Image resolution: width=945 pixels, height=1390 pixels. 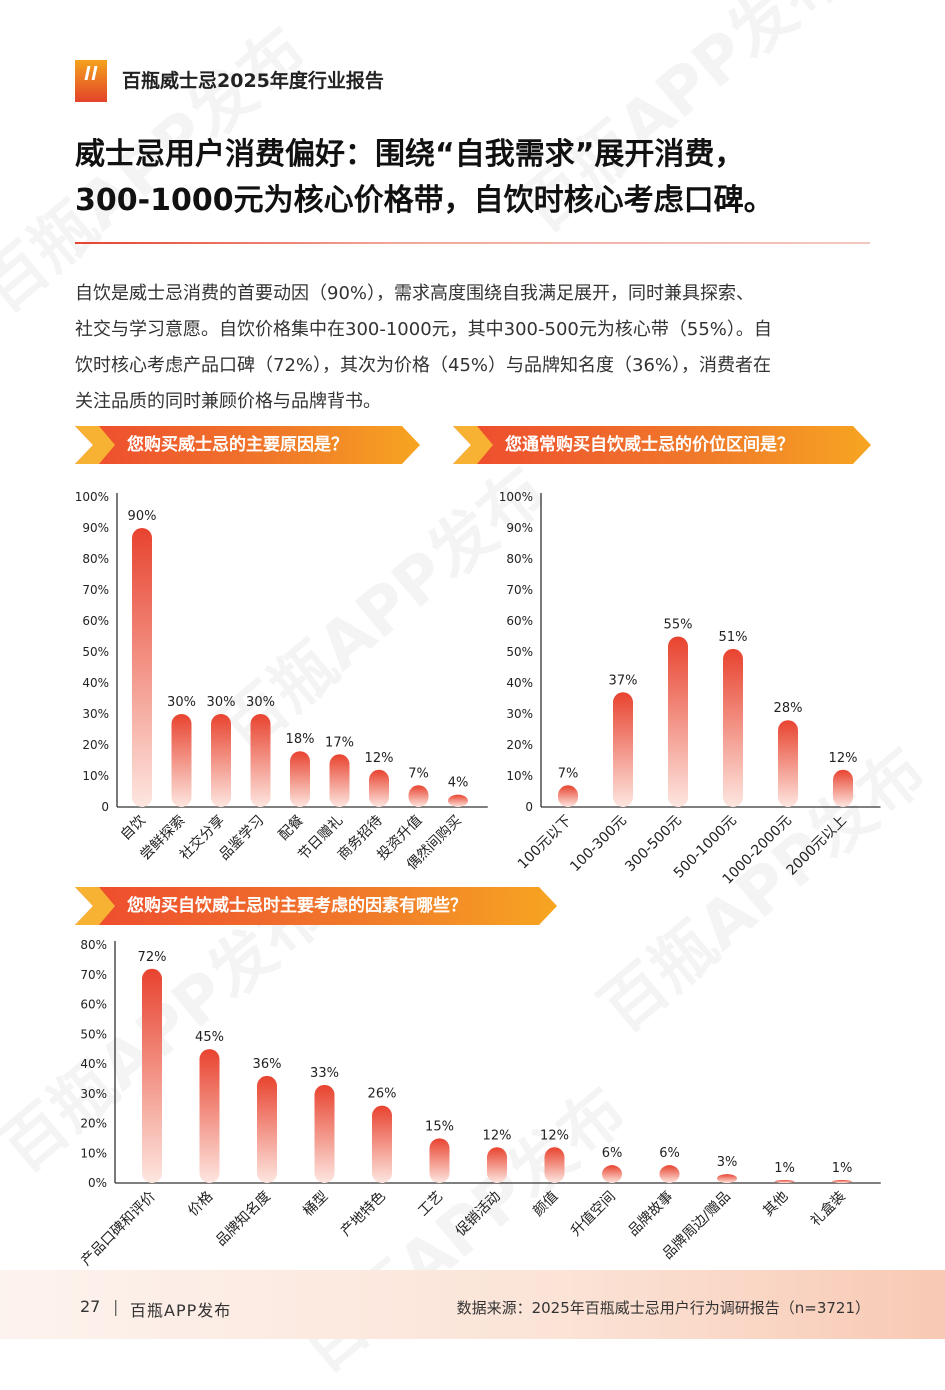 What do you see at coordinates (181, 1310) in the screenshot?
I see `footer-publisher: 百瓶APP发布` at bounding box center [181, 1310].